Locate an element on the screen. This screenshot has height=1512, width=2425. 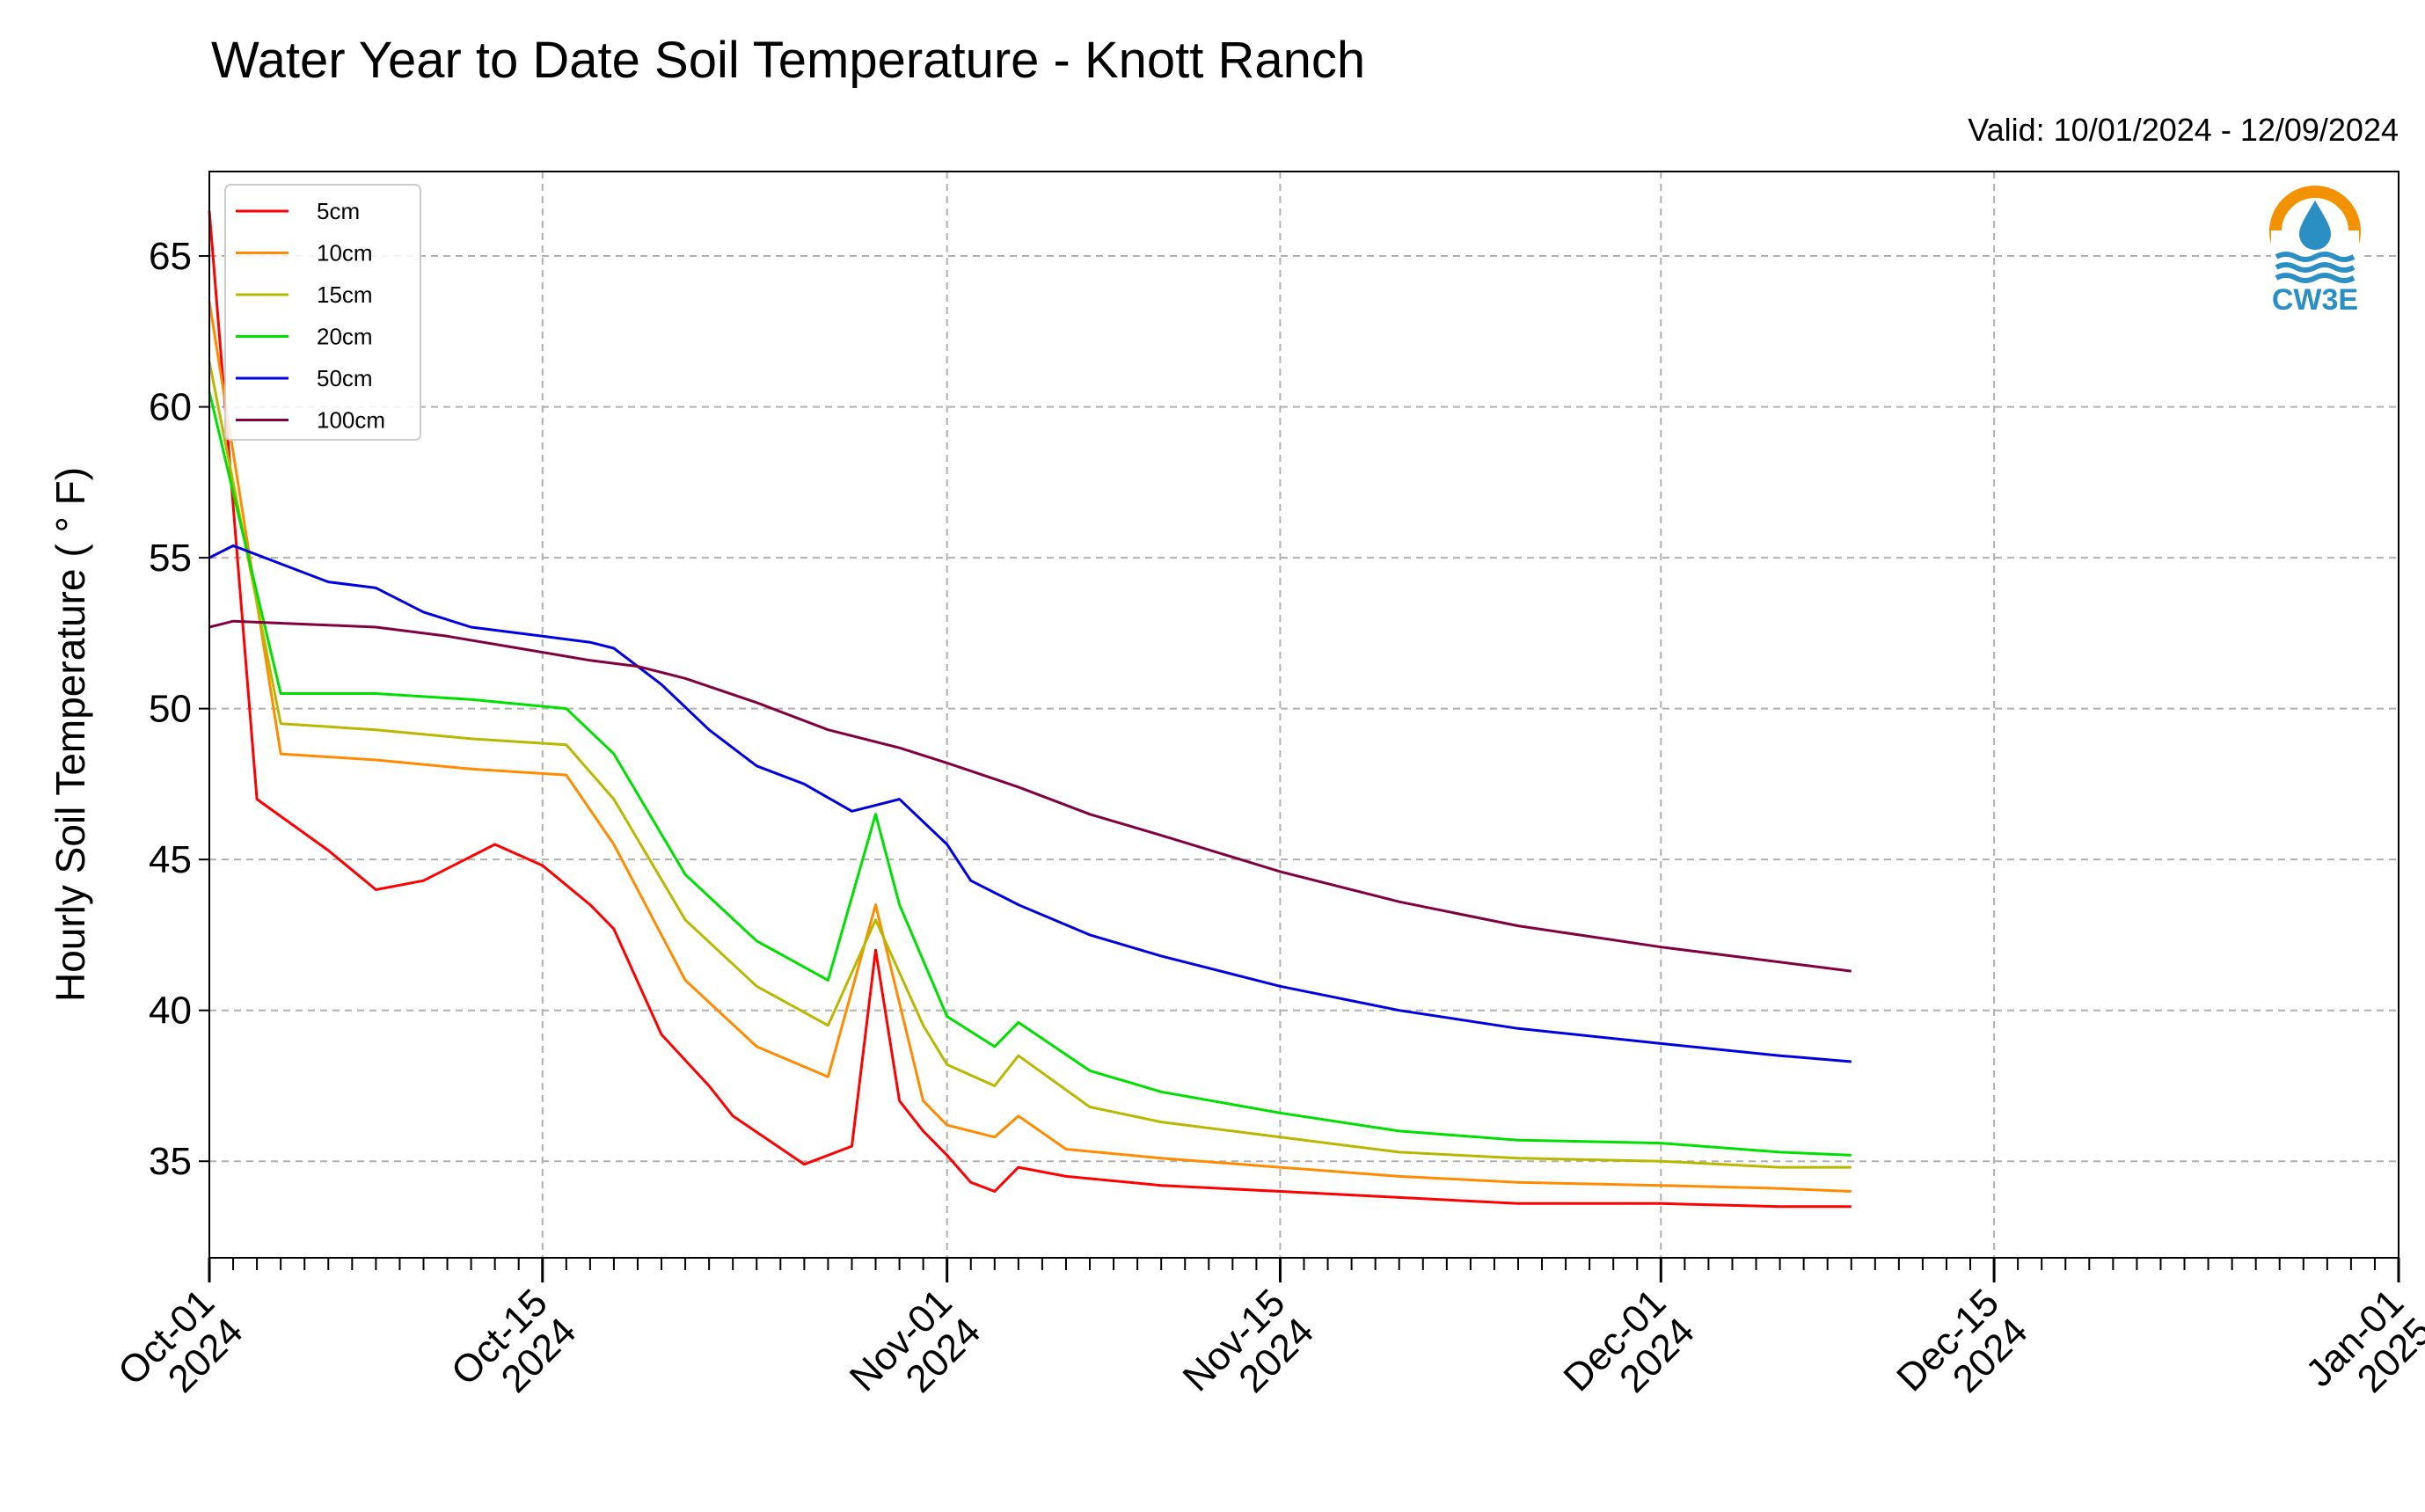
legend-label-15cm: 15cm is located at coordinates (345, 294).